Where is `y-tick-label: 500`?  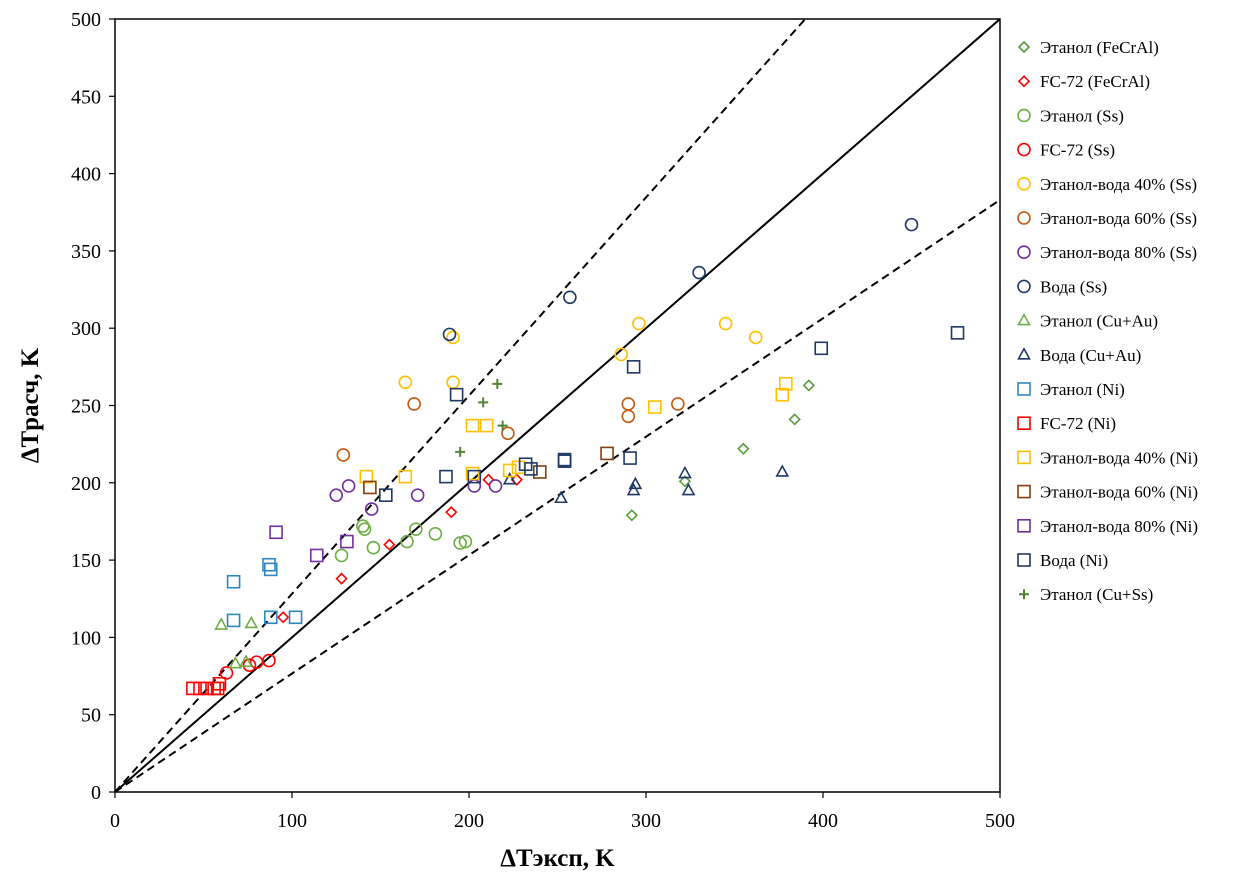
y-tick-label: 500 is located at coordinates (86, 20).